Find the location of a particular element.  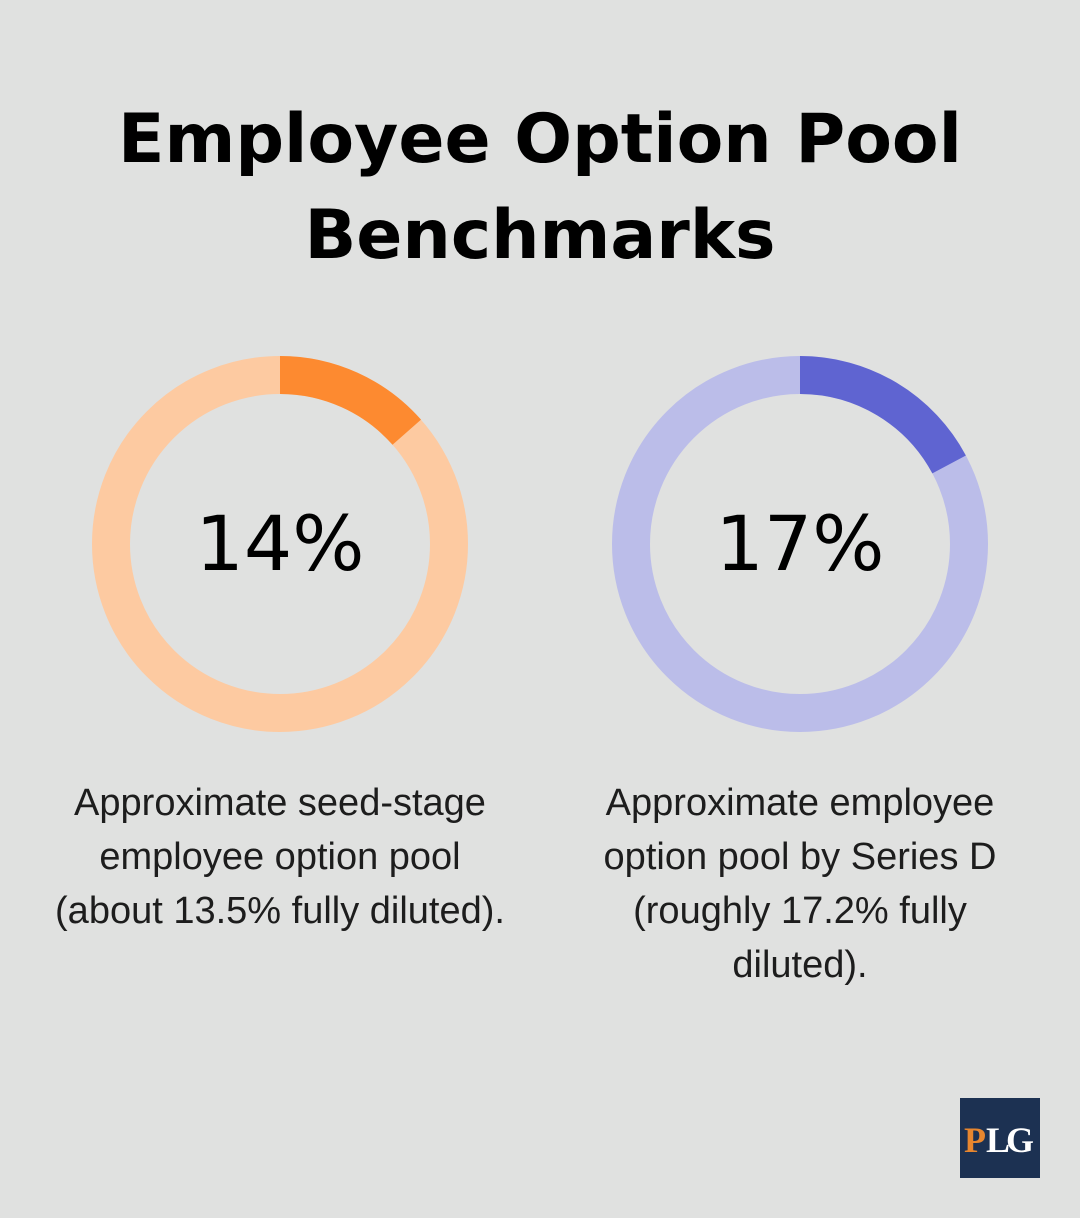

donut-svg-seed is located at coordinates (280, 544).